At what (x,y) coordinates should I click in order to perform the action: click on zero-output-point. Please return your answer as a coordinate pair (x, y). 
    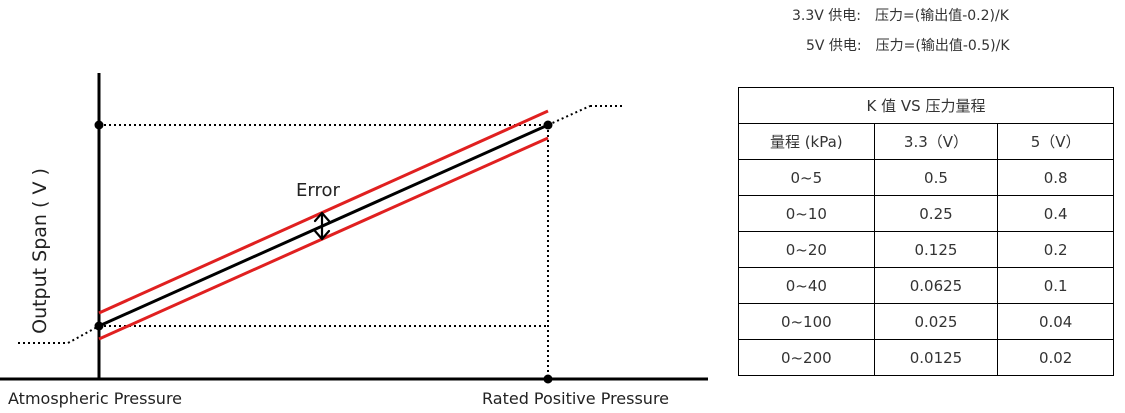
    Looking at the image, I should click on (99, 326).